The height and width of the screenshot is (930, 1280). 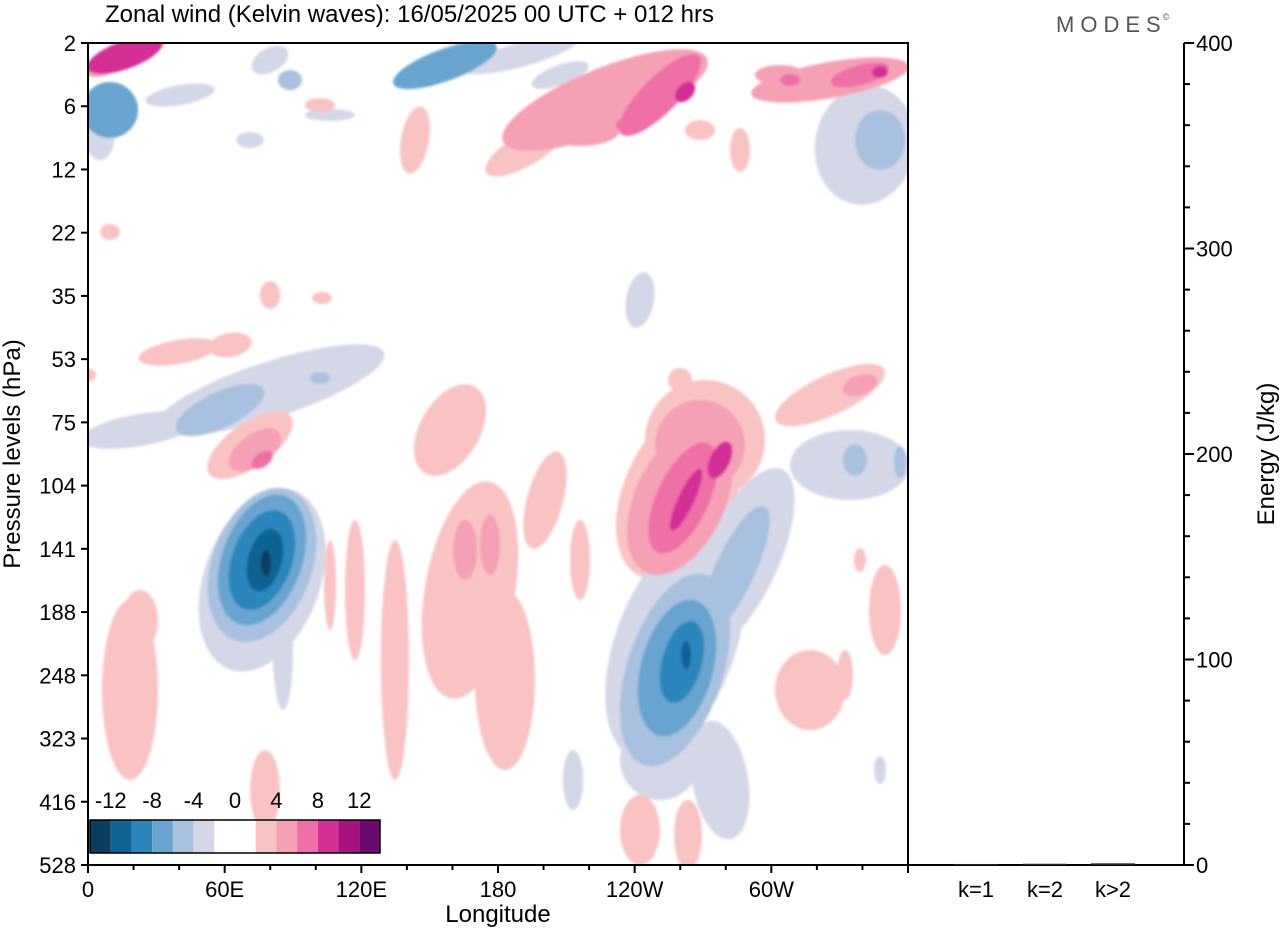 What do you see at coordinates (497, 914) in the screenshot?
I see `x-axis-label: Longitude` at bounding box center [497, 914].